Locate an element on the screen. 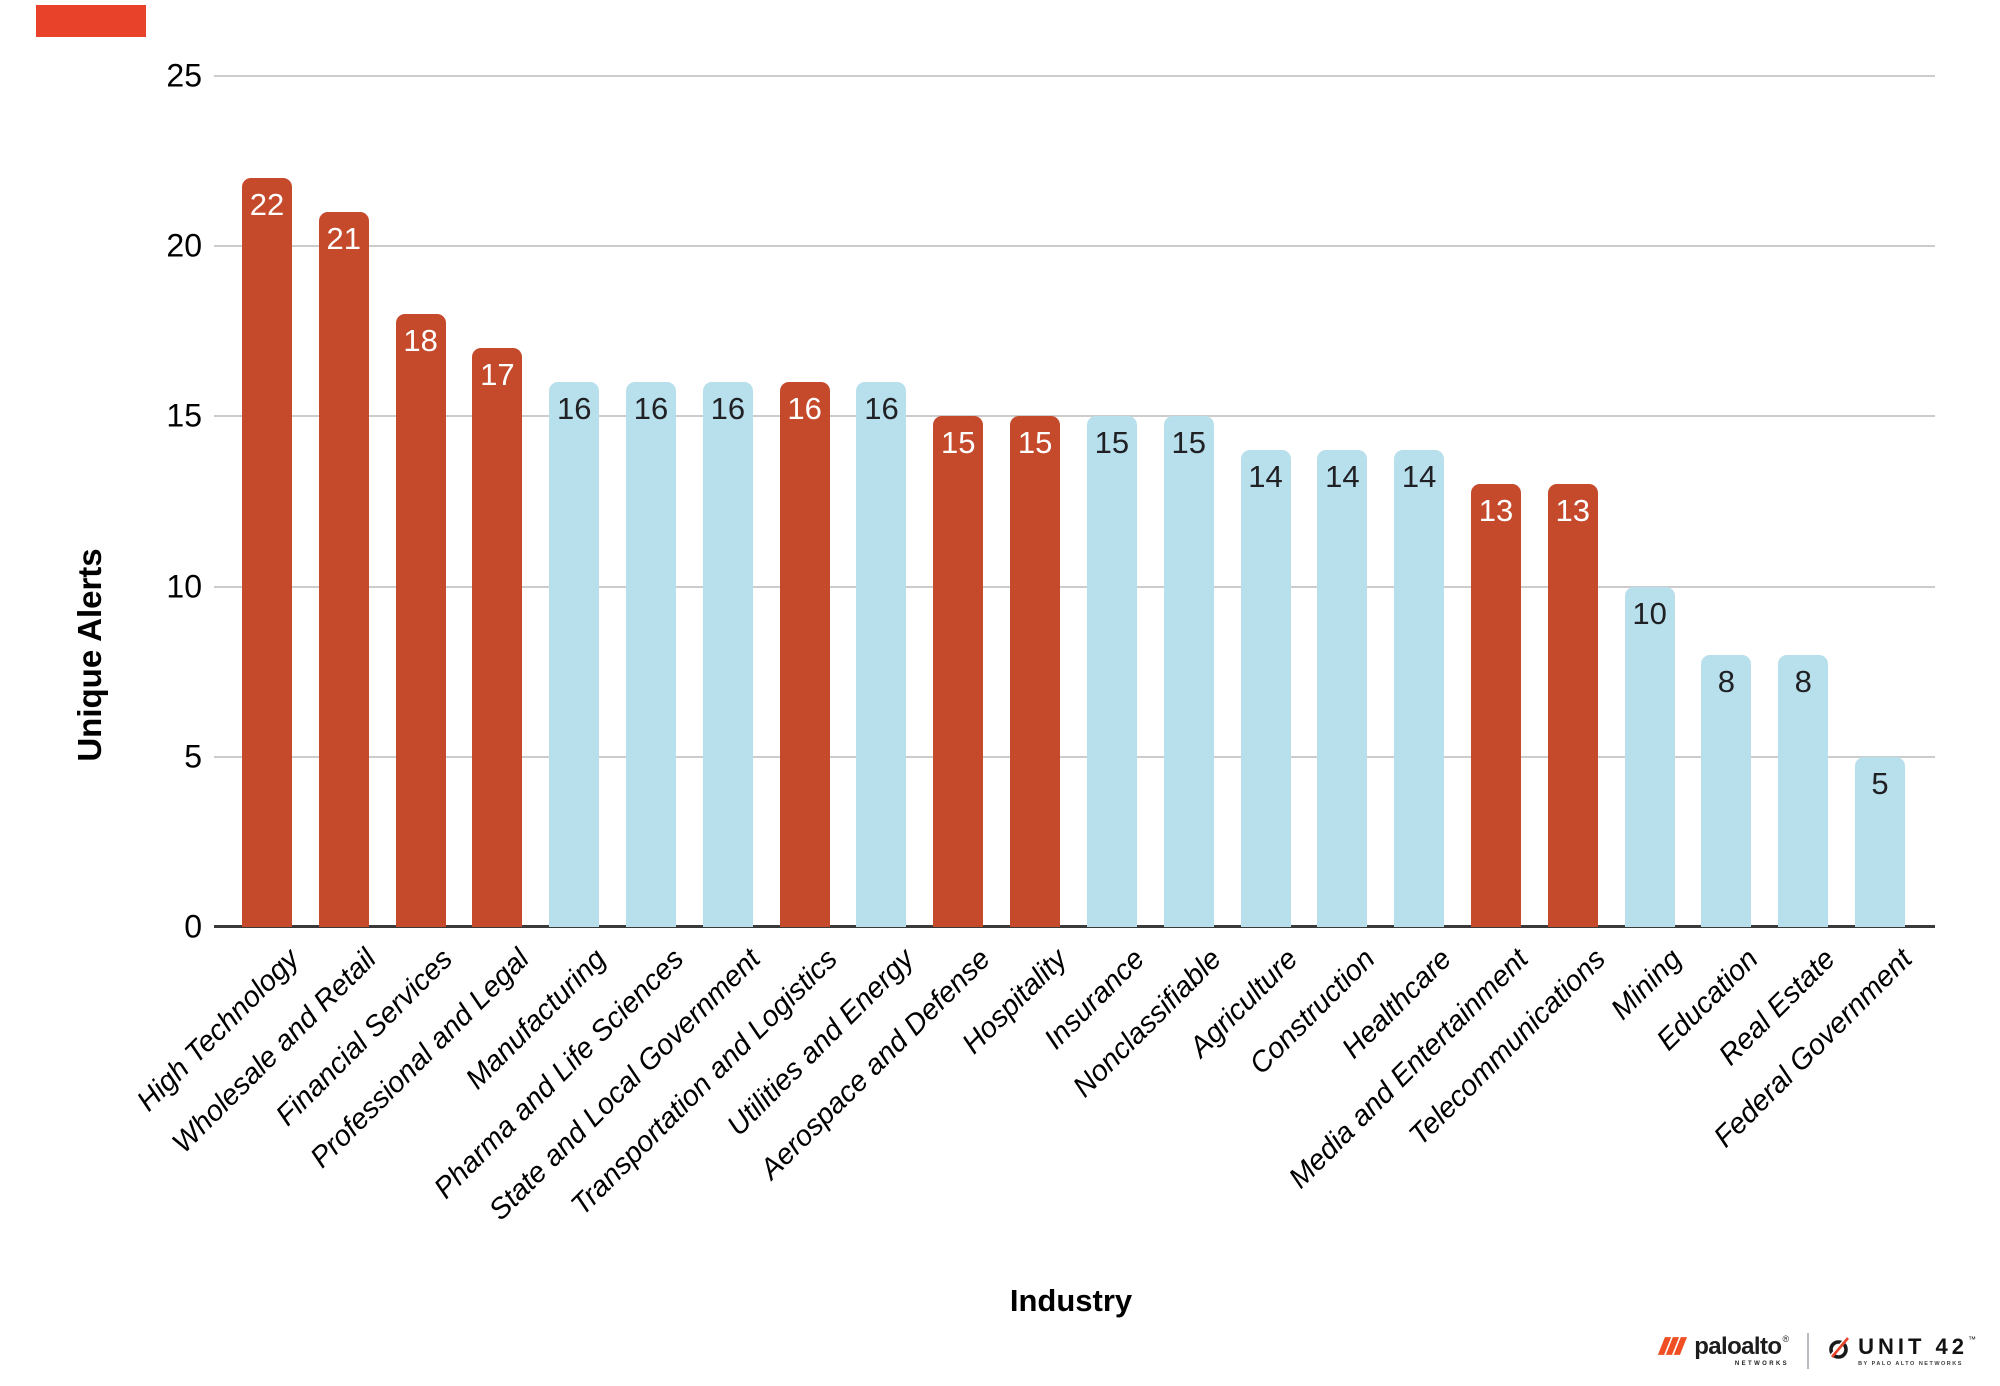  footer-branding: paloalto ® NETWORKS UNIT 42 ™ BY is located at coordinates (1816, 1351).